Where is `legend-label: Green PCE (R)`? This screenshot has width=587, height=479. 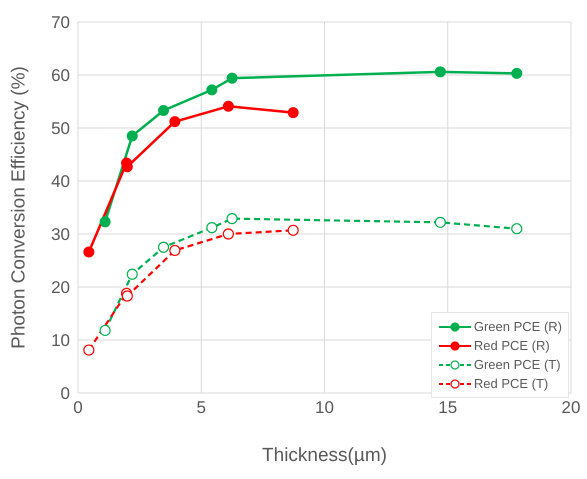
legend-label: Green PCE (R) is located at coordinates (518, 327).